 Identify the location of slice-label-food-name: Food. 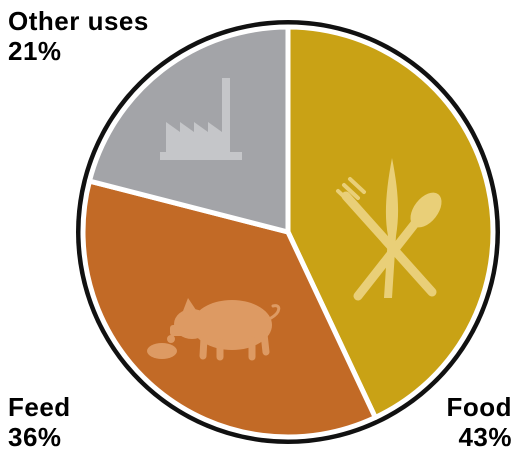
(479, 407).